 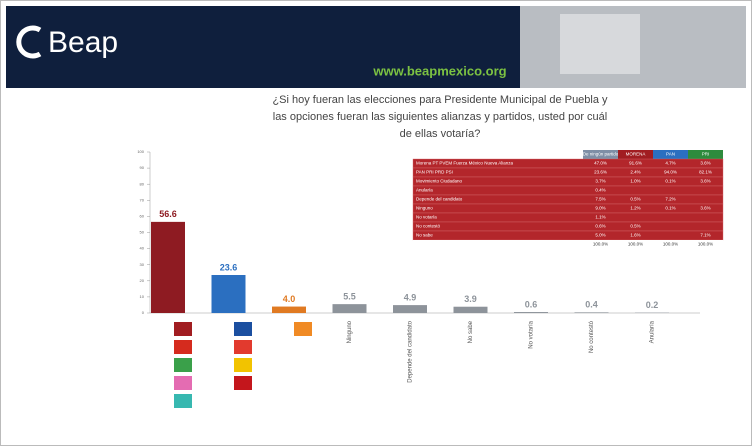 I want to click on table-row-label: Movimiento Ciudadano, so click(x=439, y=181).